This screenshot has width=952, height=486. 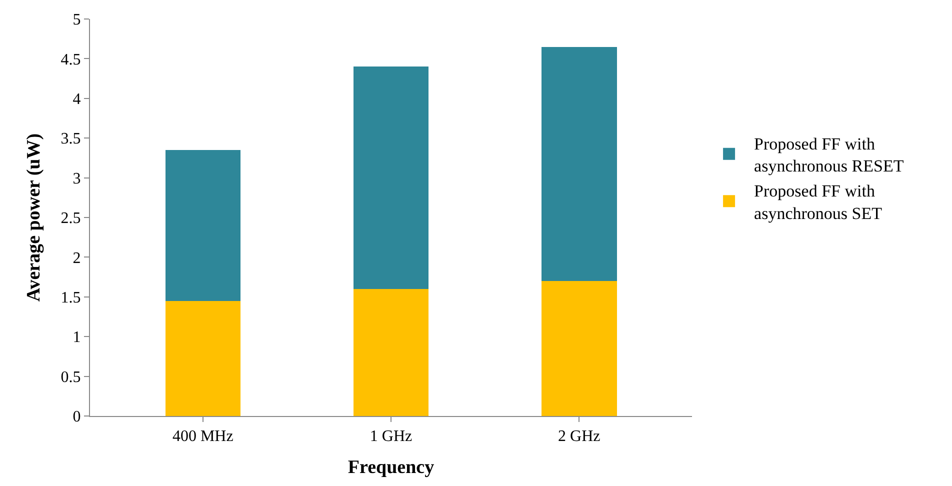 What do you see at coordinates (34, 217) in the screenshot?
I see `y-axis-title: Average power (uW)` at bounding box center [34, 217].